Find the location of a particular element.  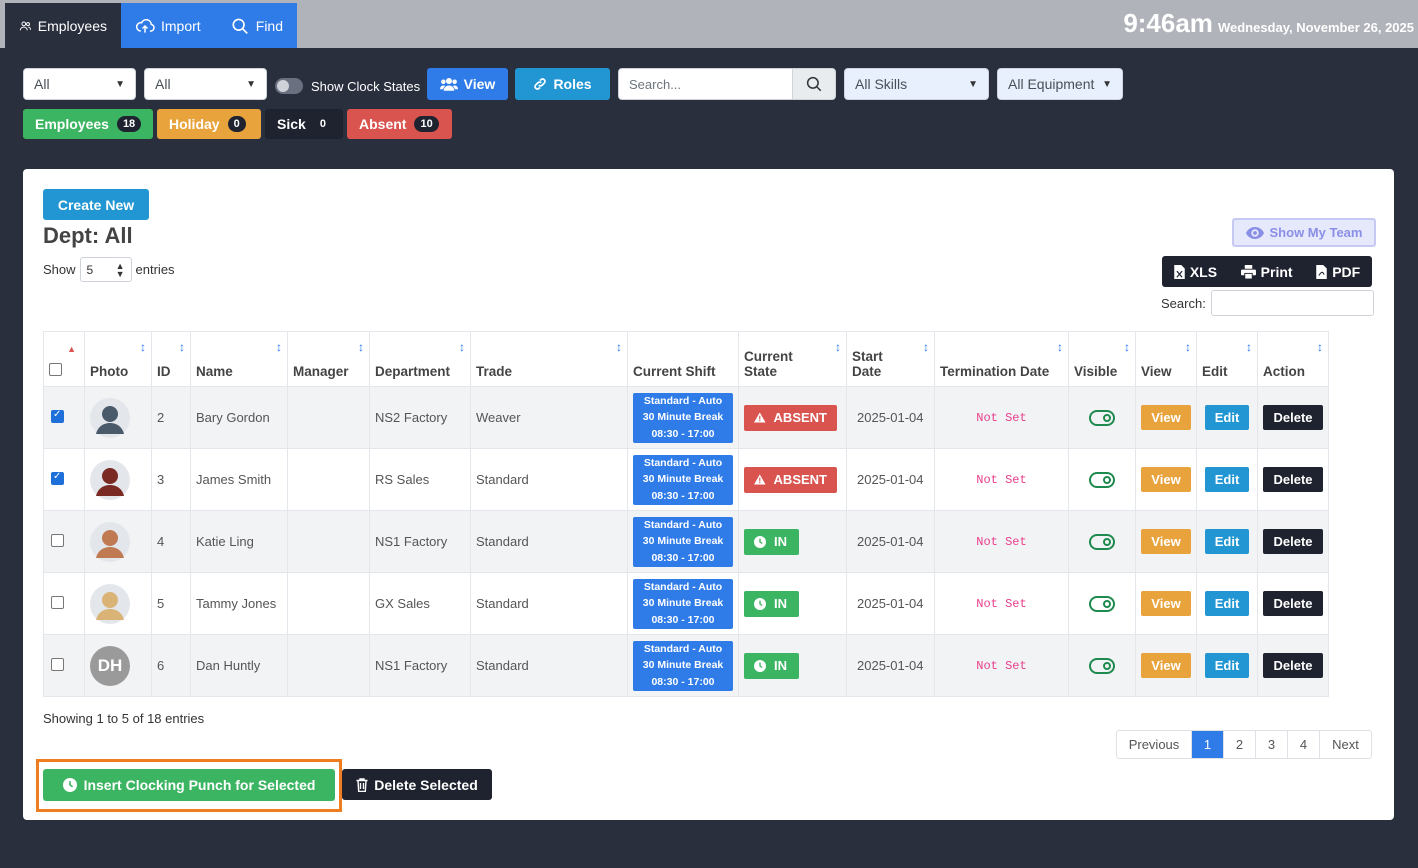

name-cell: Katie Ling is located at coordinates (239, 541).